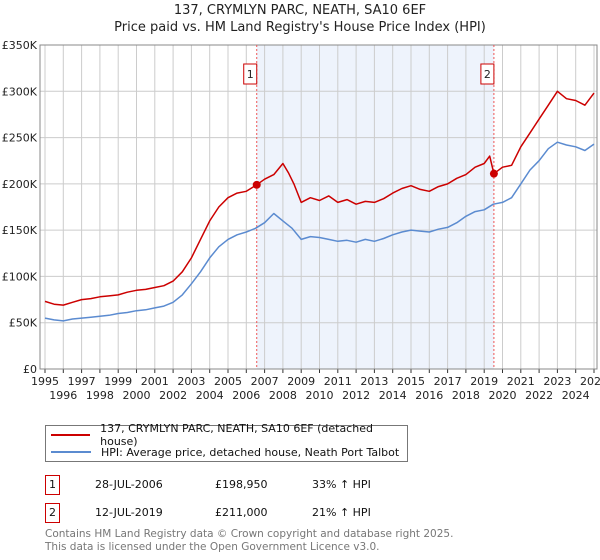 This screenshot has height=560, width=600. What do you see at coordinates (448, 381) in the screenshot?
I see `x-tick-label: 2017` at bounding box center [448, 381].